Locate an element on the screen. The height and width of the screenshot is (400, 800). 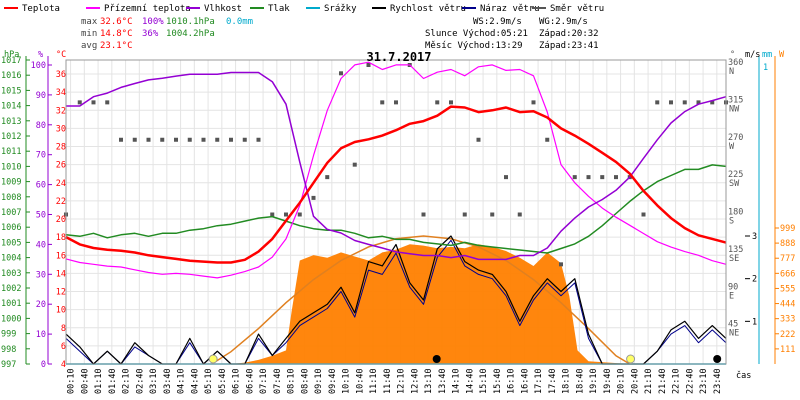
tick-label-pressure: 1014 is located at coordinates (11, 107).